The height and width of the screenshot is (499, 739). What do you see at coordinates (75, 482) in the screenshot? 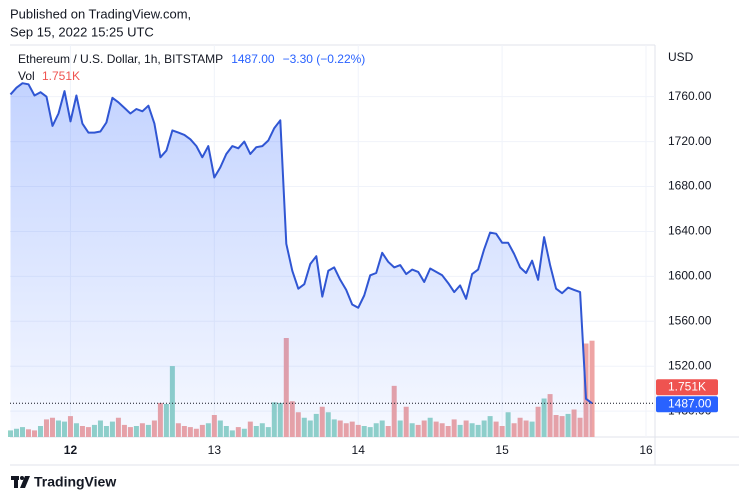
I see `brand: TradingView` at bounding box center [75, 482].